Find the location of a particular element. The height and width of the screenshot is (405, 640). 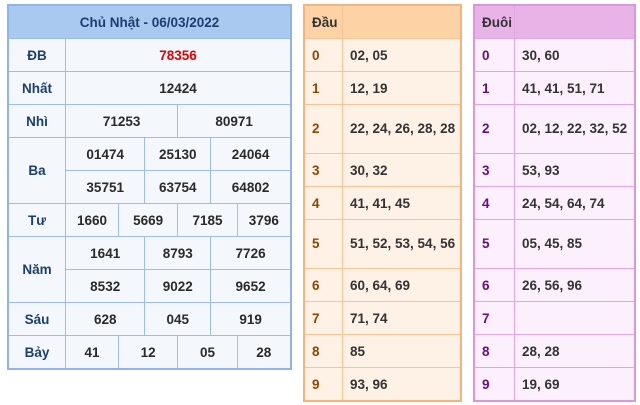

duoi-row: 7 is located at coordinates (554, 318).